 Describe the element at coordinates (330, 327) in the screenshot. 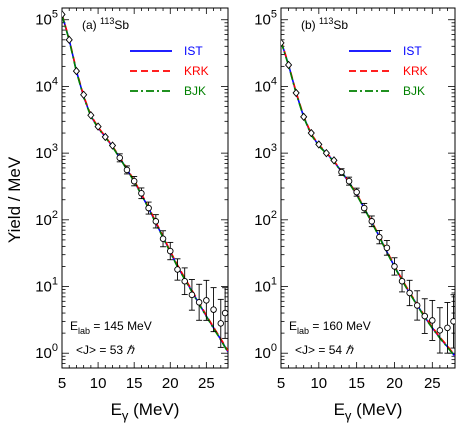

I see `beam-energy-annotation: Elab = 160 MeV` at that location.